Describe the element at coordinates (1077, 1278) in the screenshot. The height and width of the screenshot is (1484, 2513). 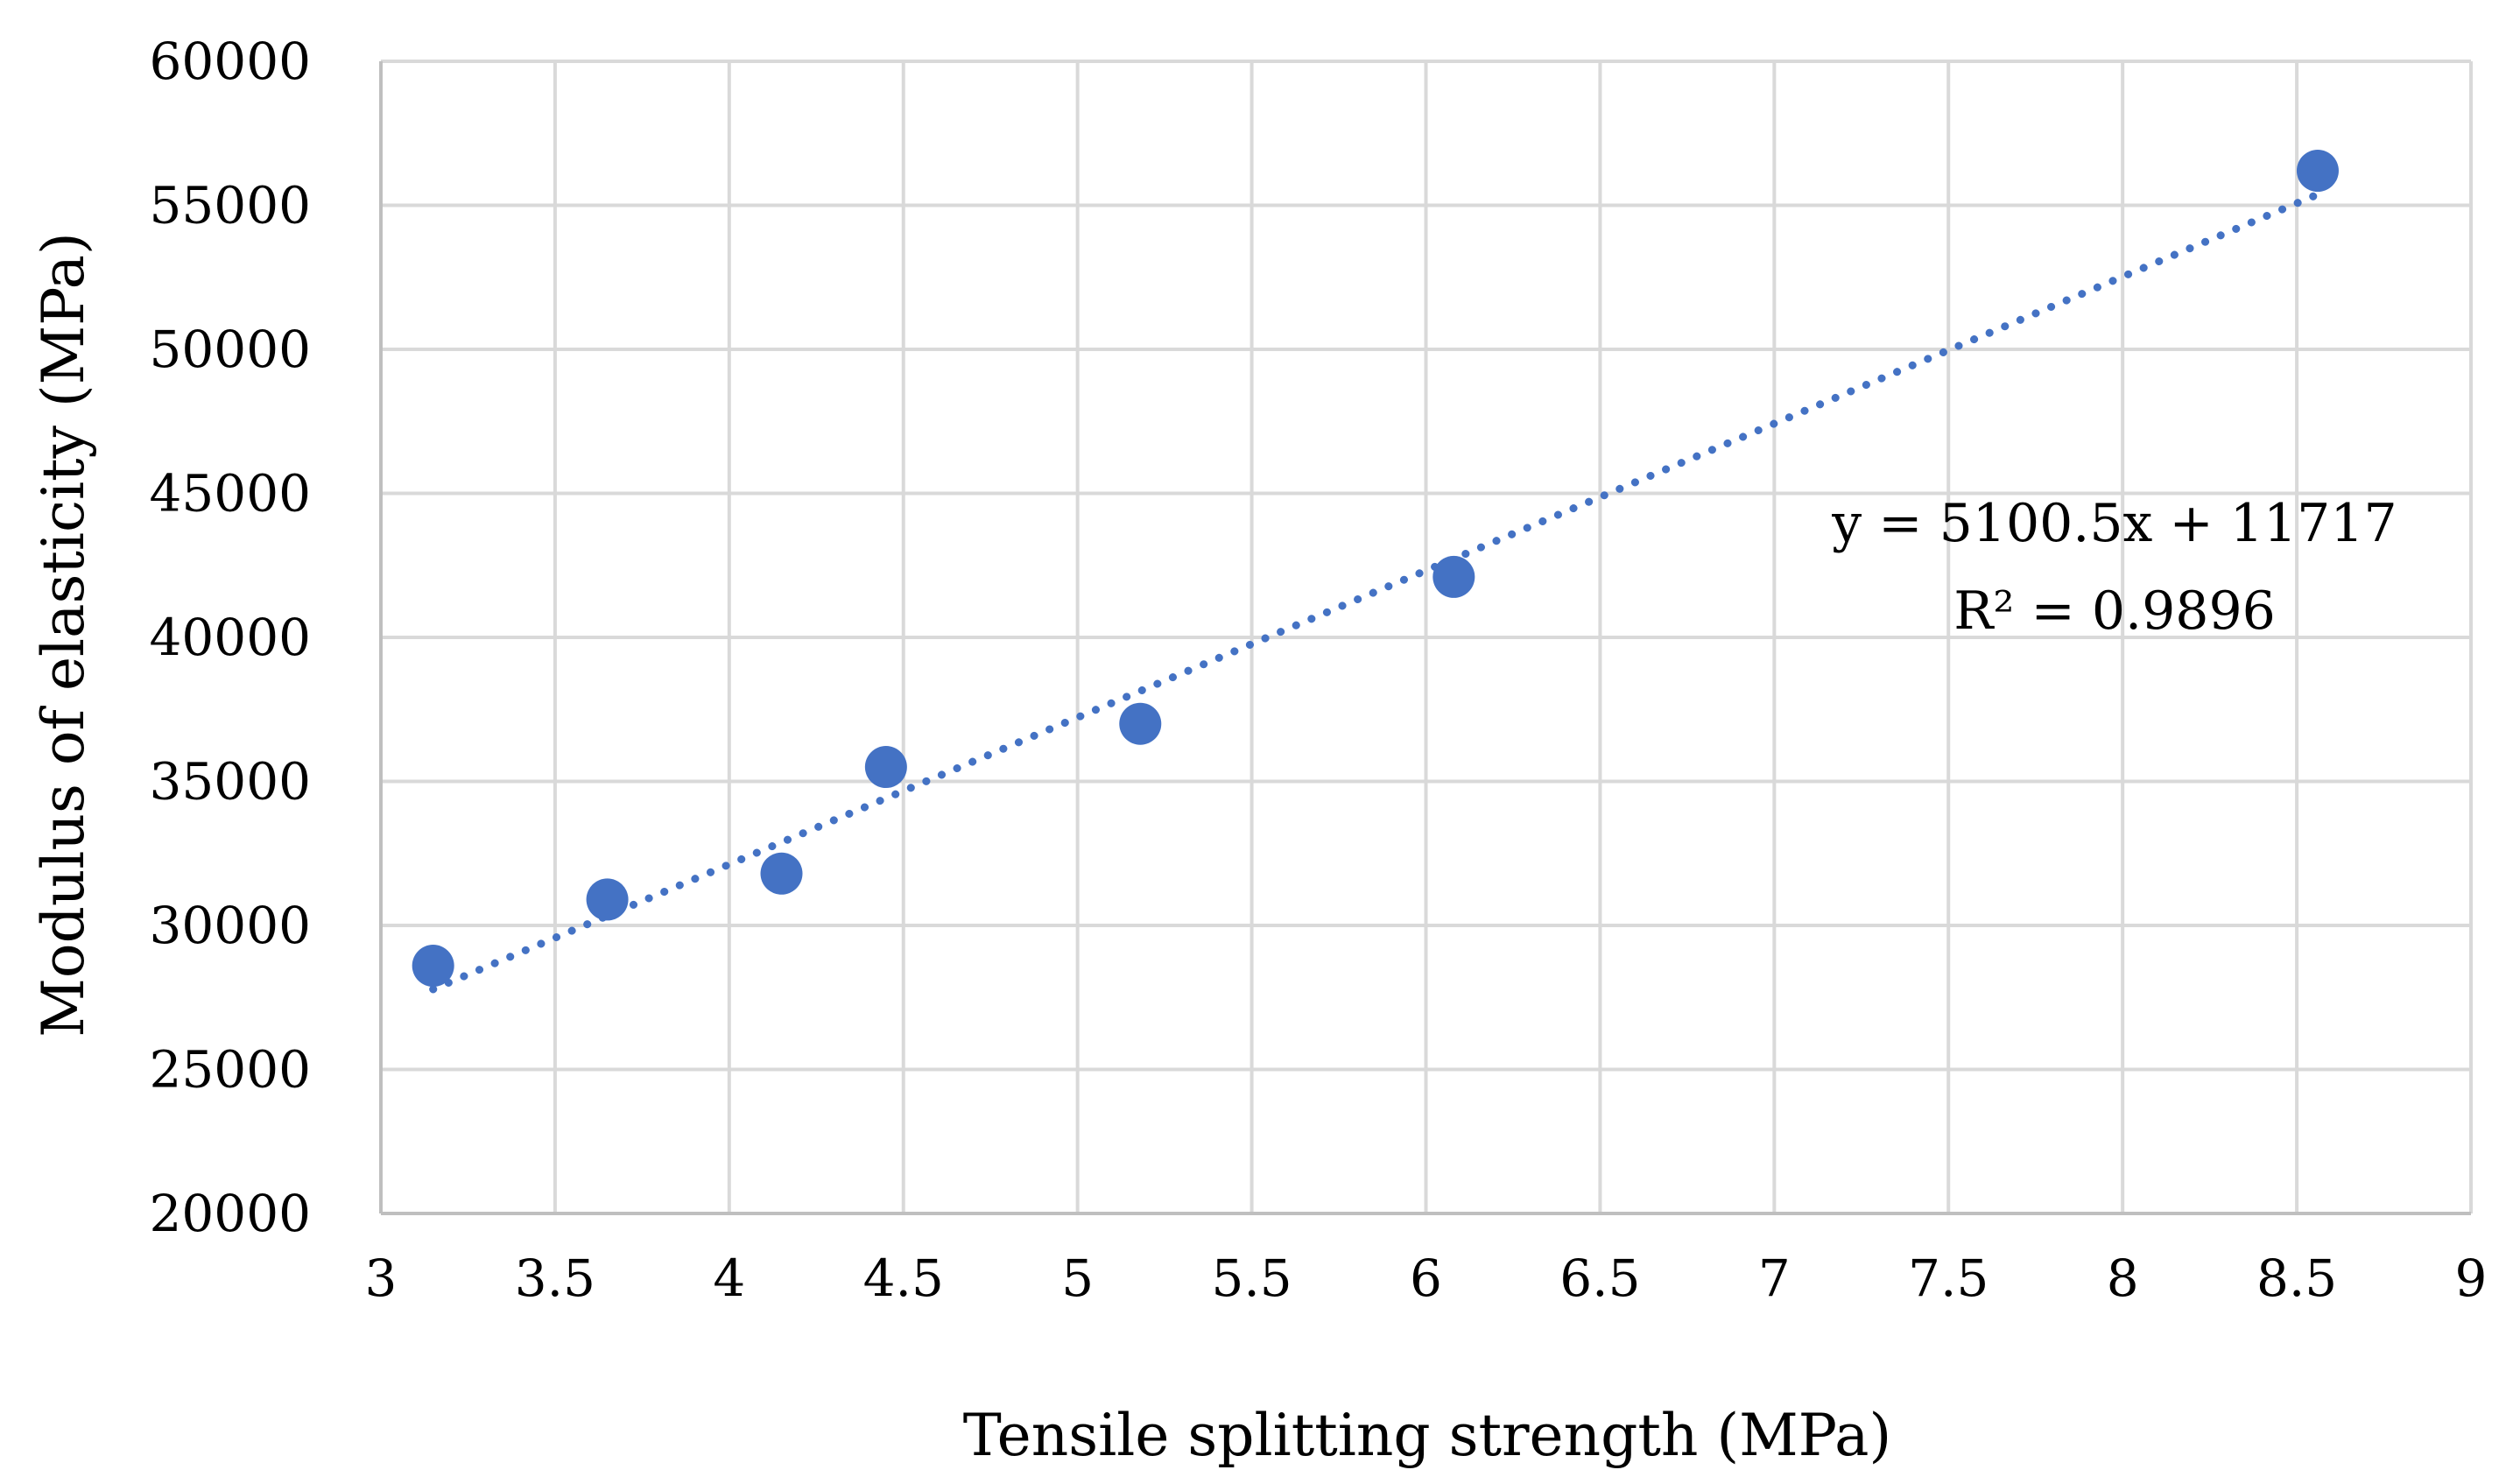
I see `x-tick-label: 5` at that location.